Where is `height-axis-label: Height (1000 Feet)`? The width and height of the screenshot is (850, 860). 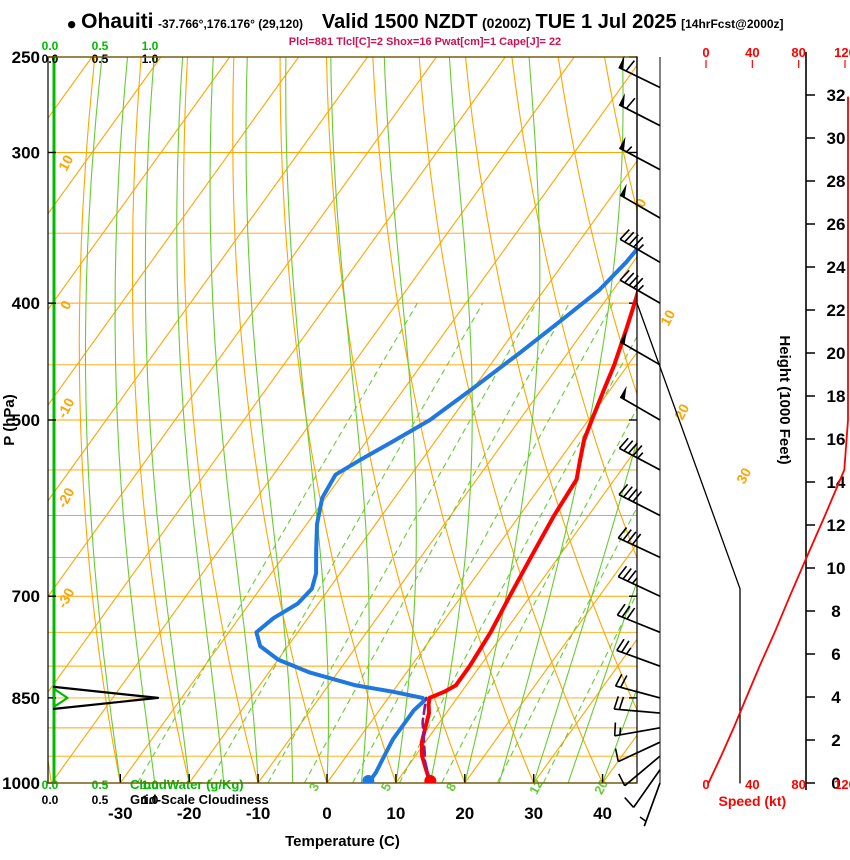 height-axis-label: Height (1000 Feet) is located at coordinates (784, 399).